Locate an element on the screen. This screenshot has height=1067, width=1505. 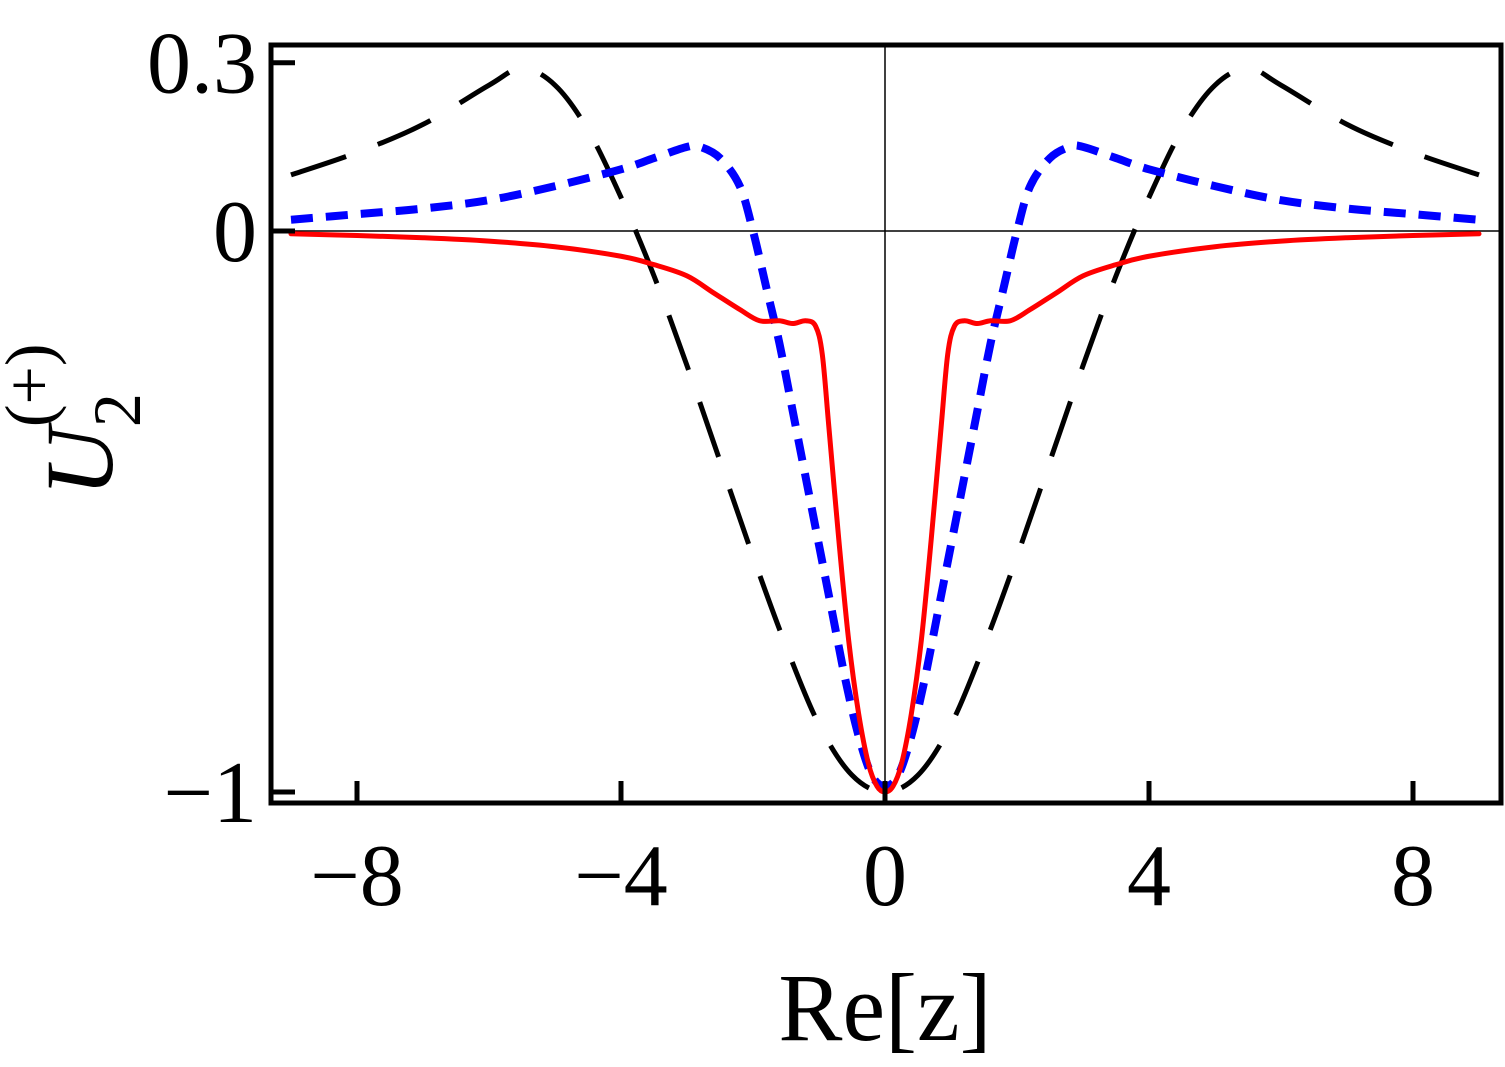
y-tick-label: 0 is located at coordinates (235, 232).